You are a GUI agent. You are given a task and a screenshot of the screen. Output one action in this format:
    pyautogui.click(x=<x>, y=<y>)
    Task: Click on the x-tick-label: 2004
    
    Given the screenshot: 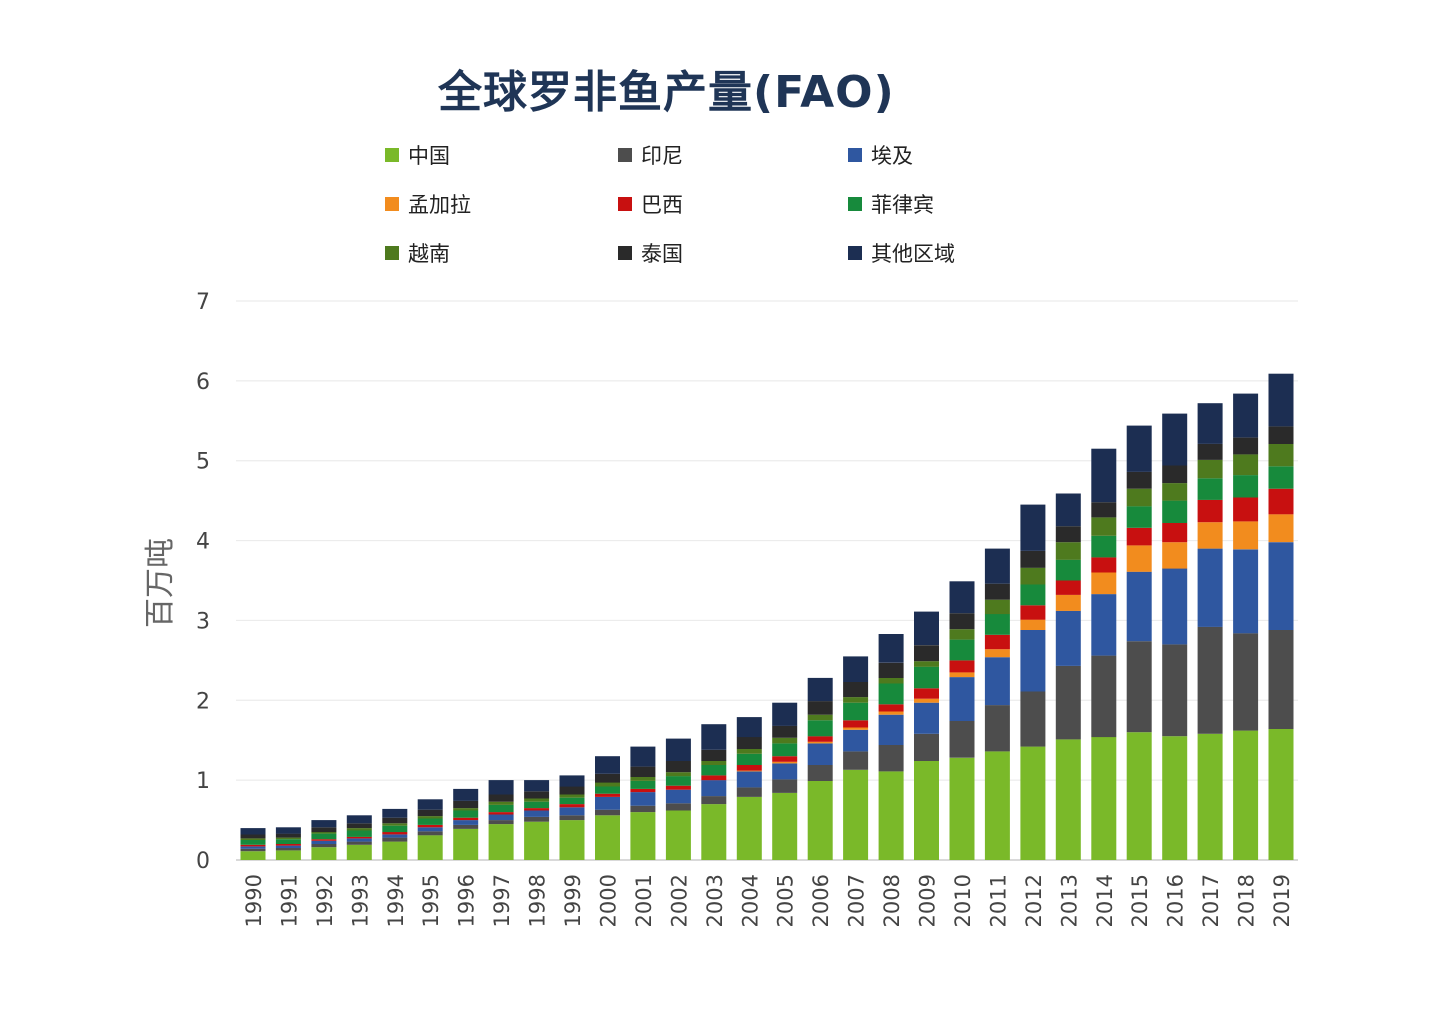 What is the action you would take?
    pyautogui.click(x=750, y=900)
    